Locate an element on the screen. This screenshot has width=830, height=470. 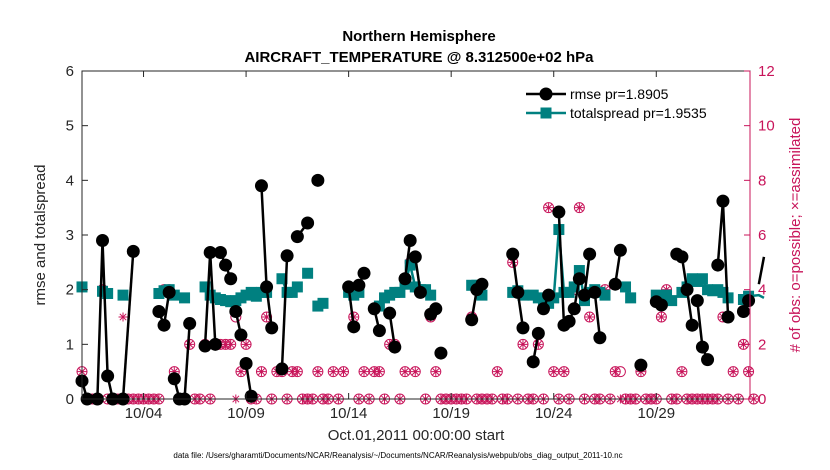
x-tick-label: 10/14 is located at coordinates (349, 413).